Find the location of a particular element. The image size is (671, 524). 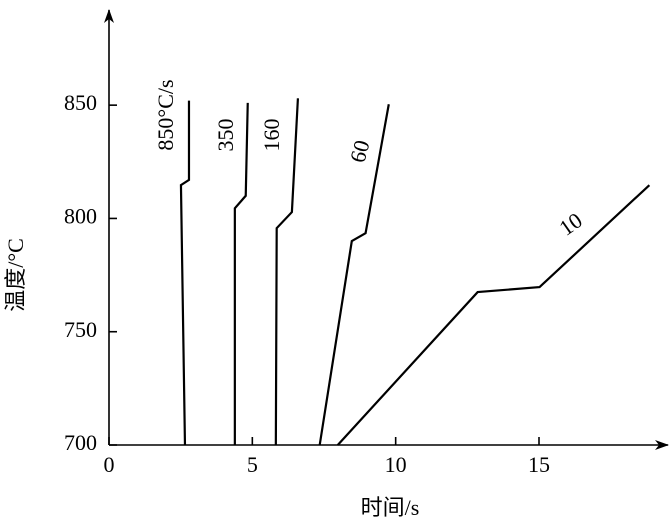

x-axis-label: 时间/s is located at coordinates (390, 507).